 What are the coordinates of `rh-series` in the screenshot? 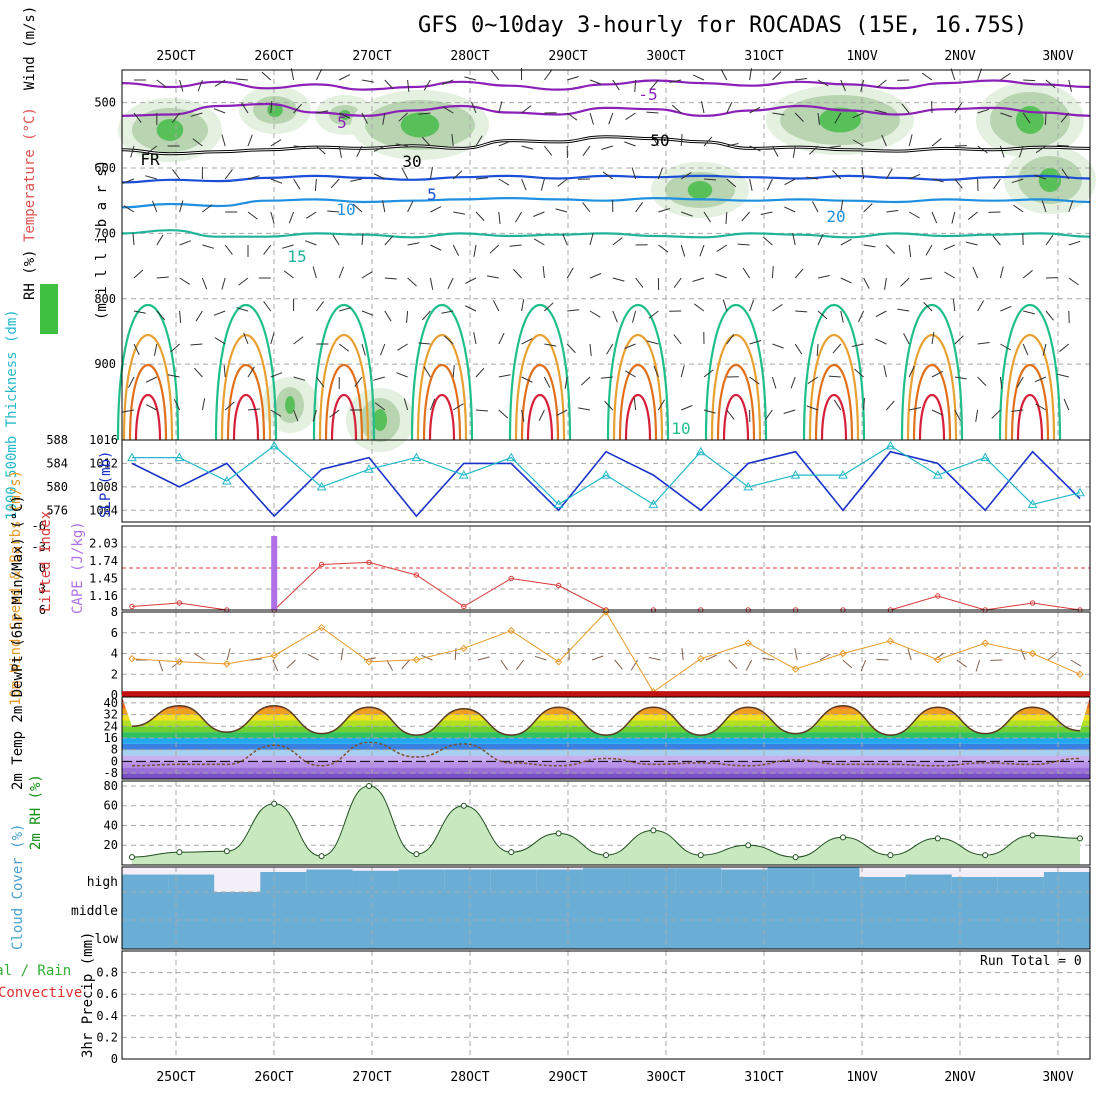 It's located at (606, 823).